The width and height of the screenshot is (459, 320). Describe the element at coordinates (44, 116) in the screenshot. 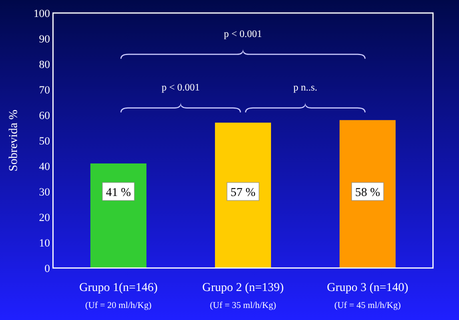

I see `y-tick-label: 60` at that location.